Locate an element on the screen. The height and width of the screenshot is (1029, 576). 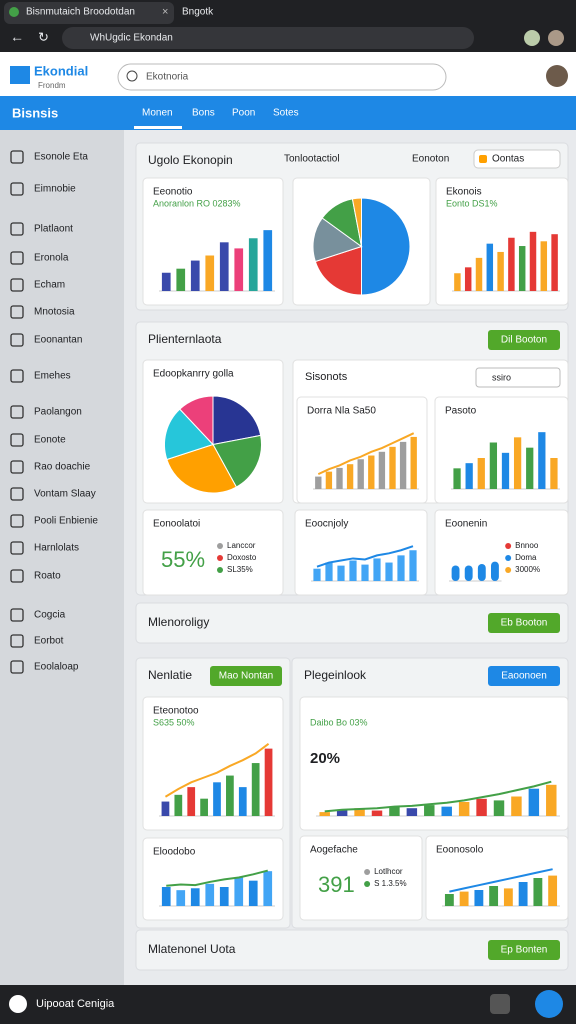
sidebar-item: Eoolaloap is located at coordinates (56, 667).